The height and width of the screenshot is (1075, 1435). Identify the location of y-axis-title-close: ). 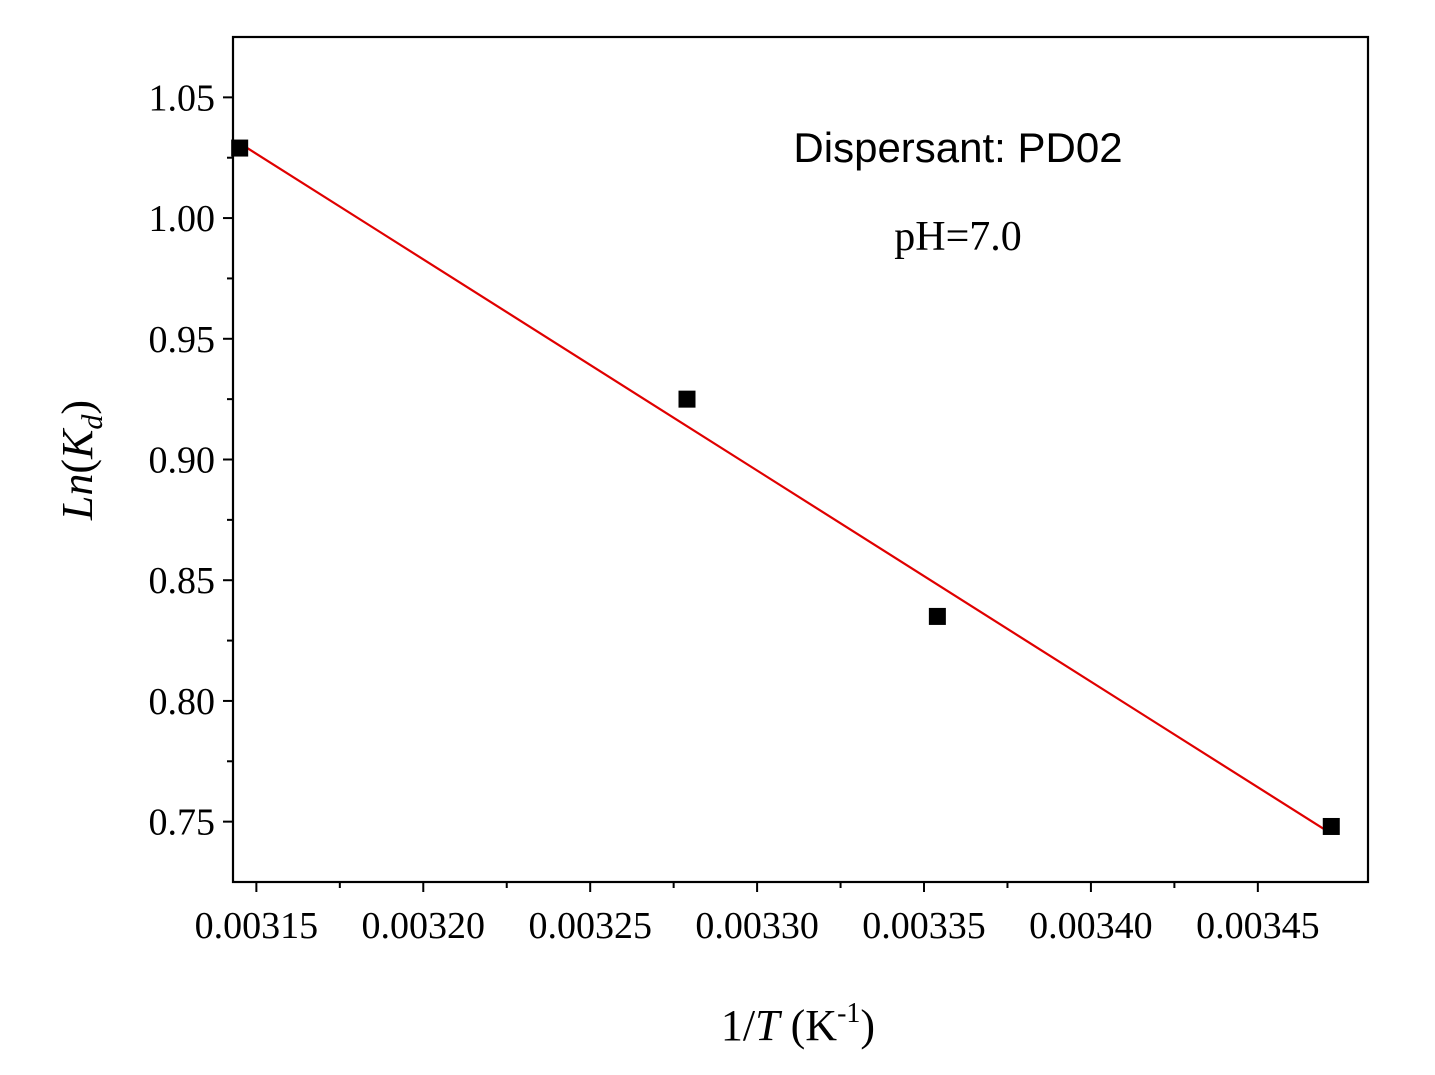
(77, 407).